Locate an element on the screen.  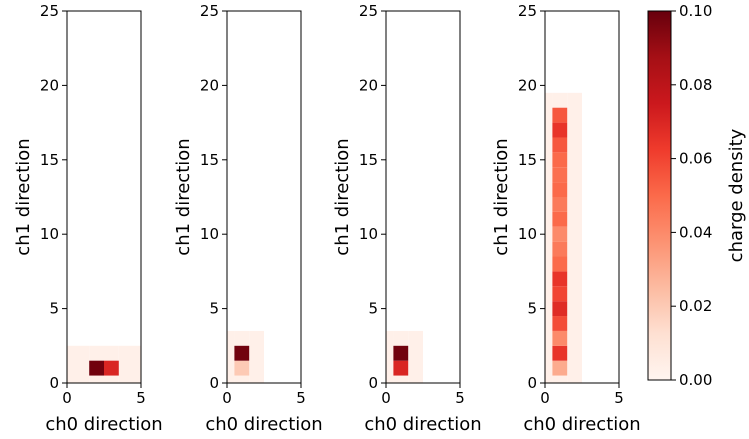
colorbar-tick-label: 0.06 is located at coordinates (695, 159).